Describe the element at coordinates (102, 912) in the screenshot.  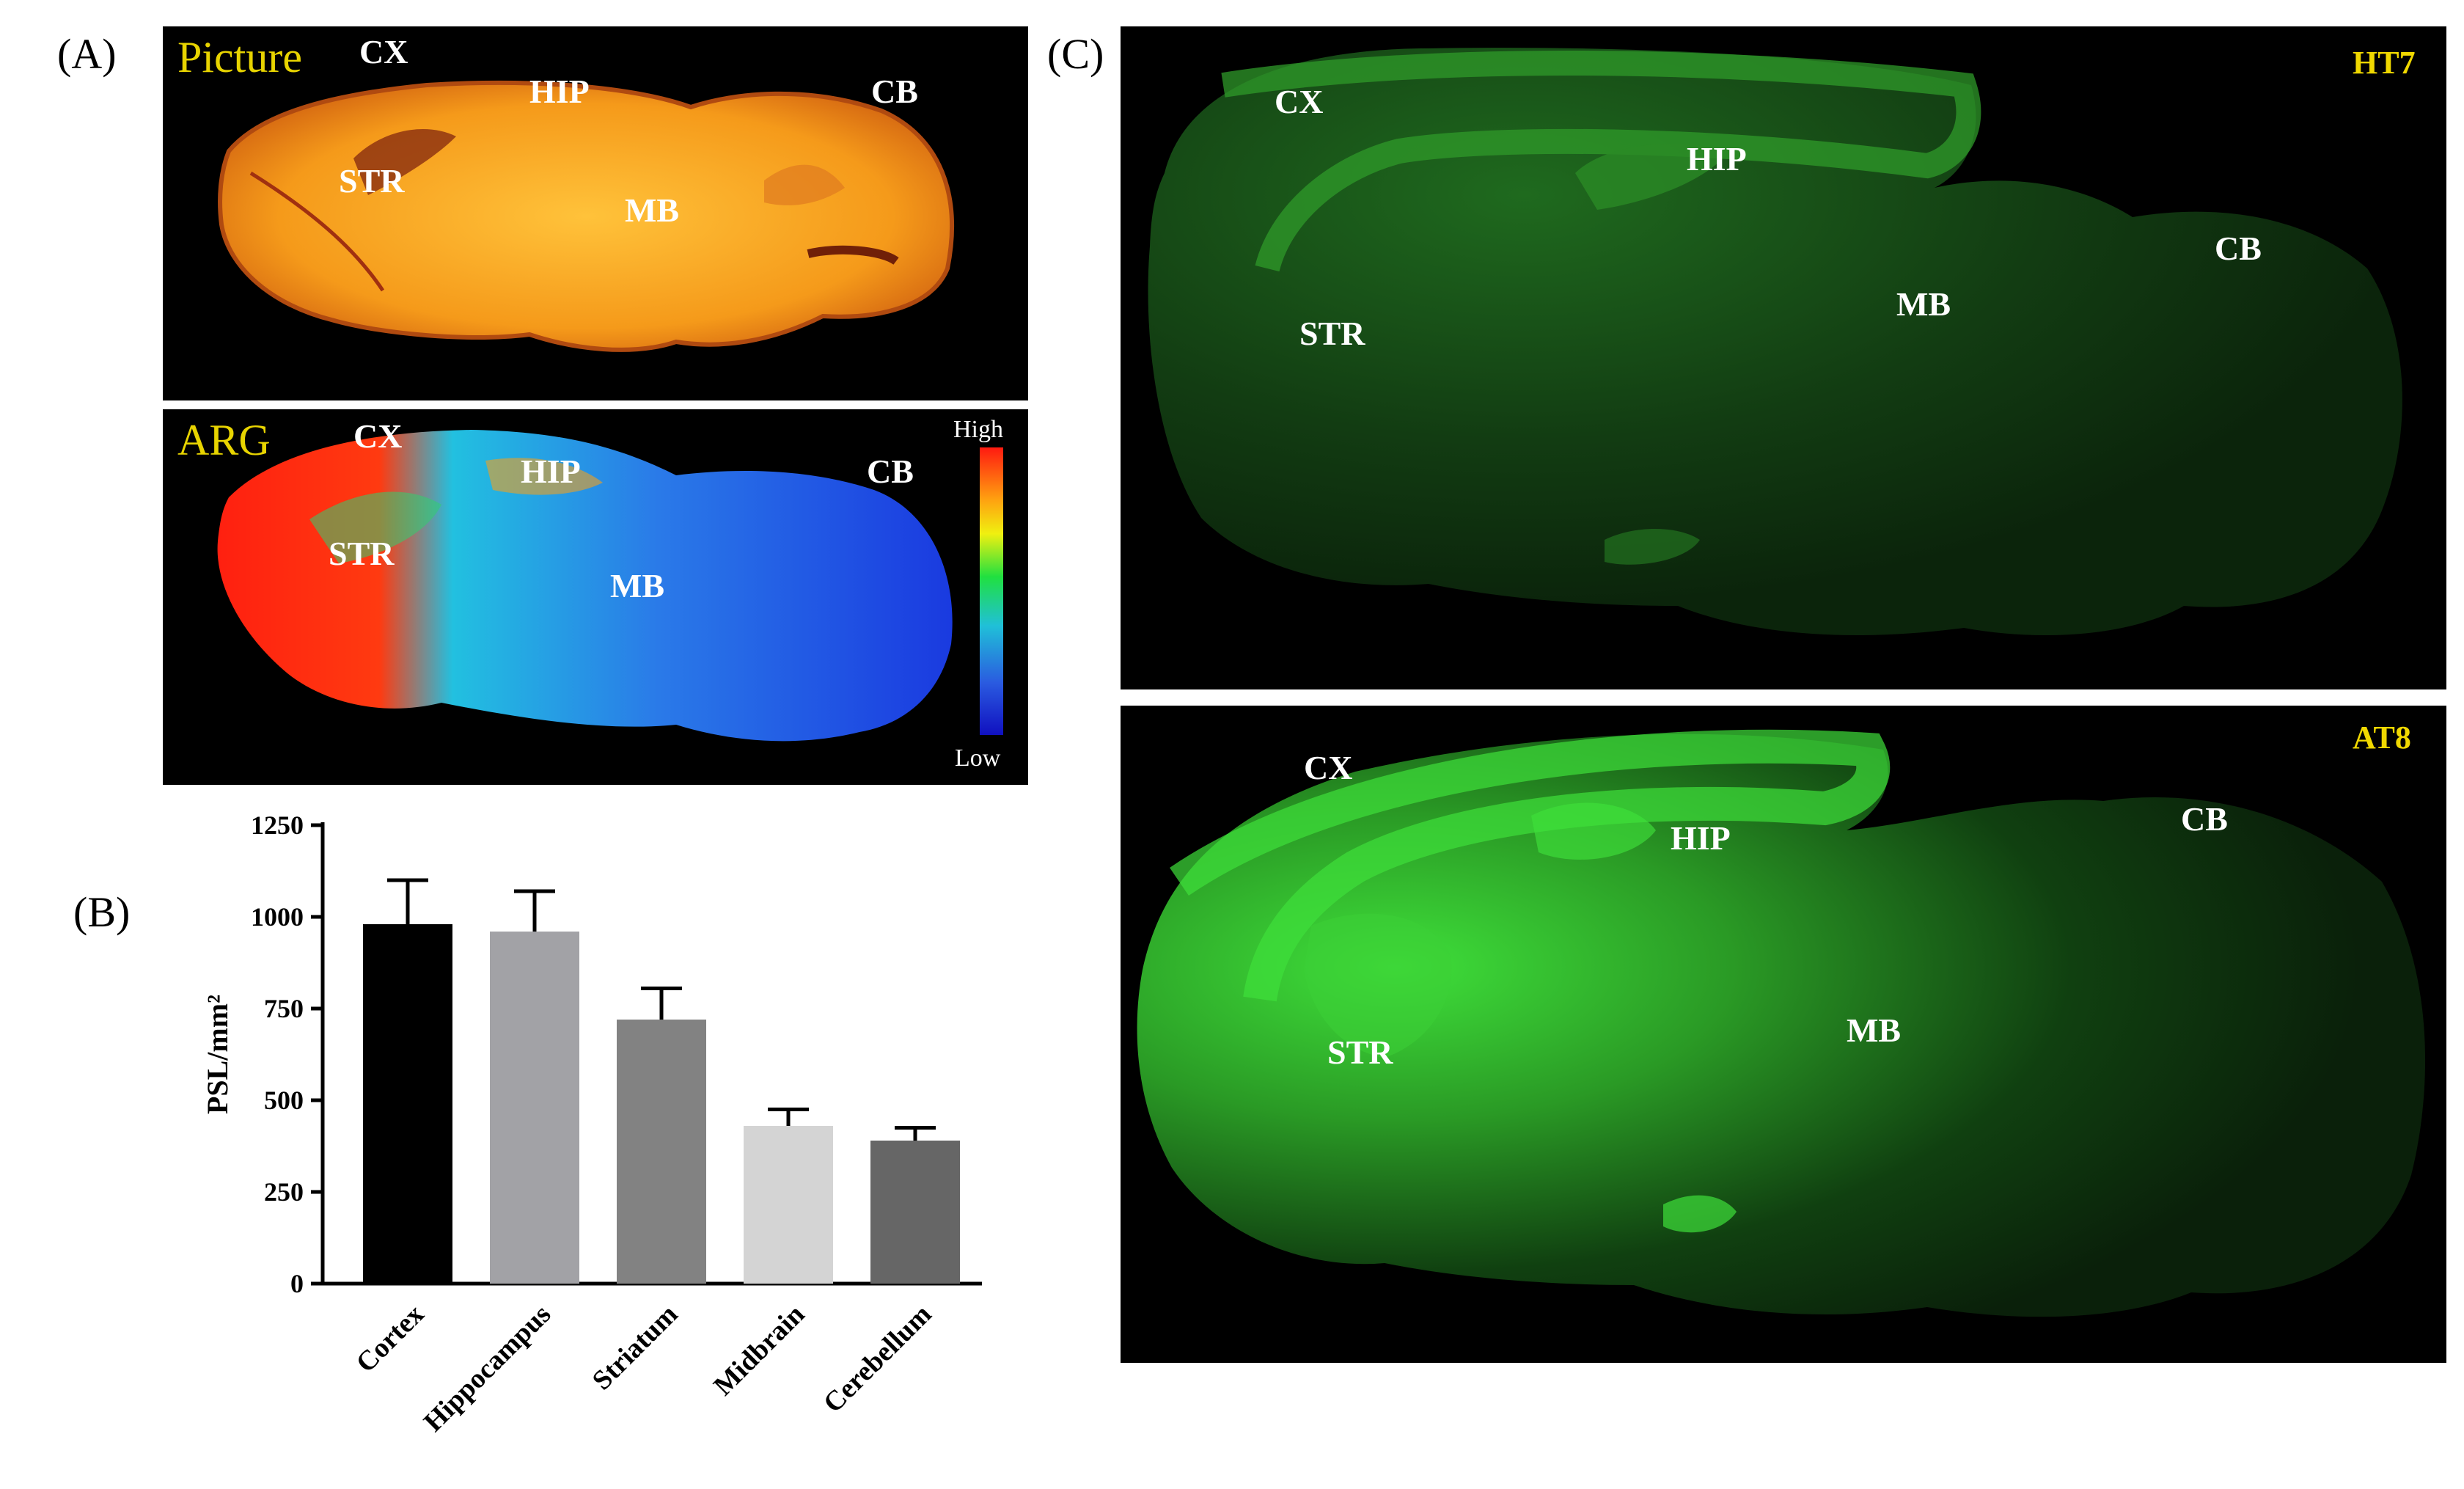
I see `panel-label-b: (B)` at that location.